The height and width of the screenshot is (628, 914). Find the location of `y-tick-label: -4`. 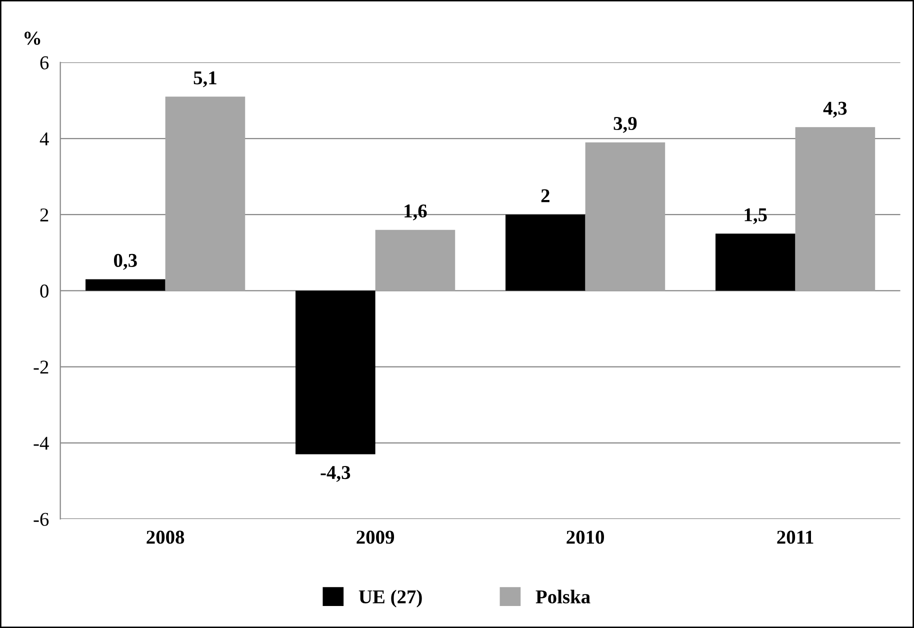

y-tick-label: -4 is located at coordinates (41, 443).